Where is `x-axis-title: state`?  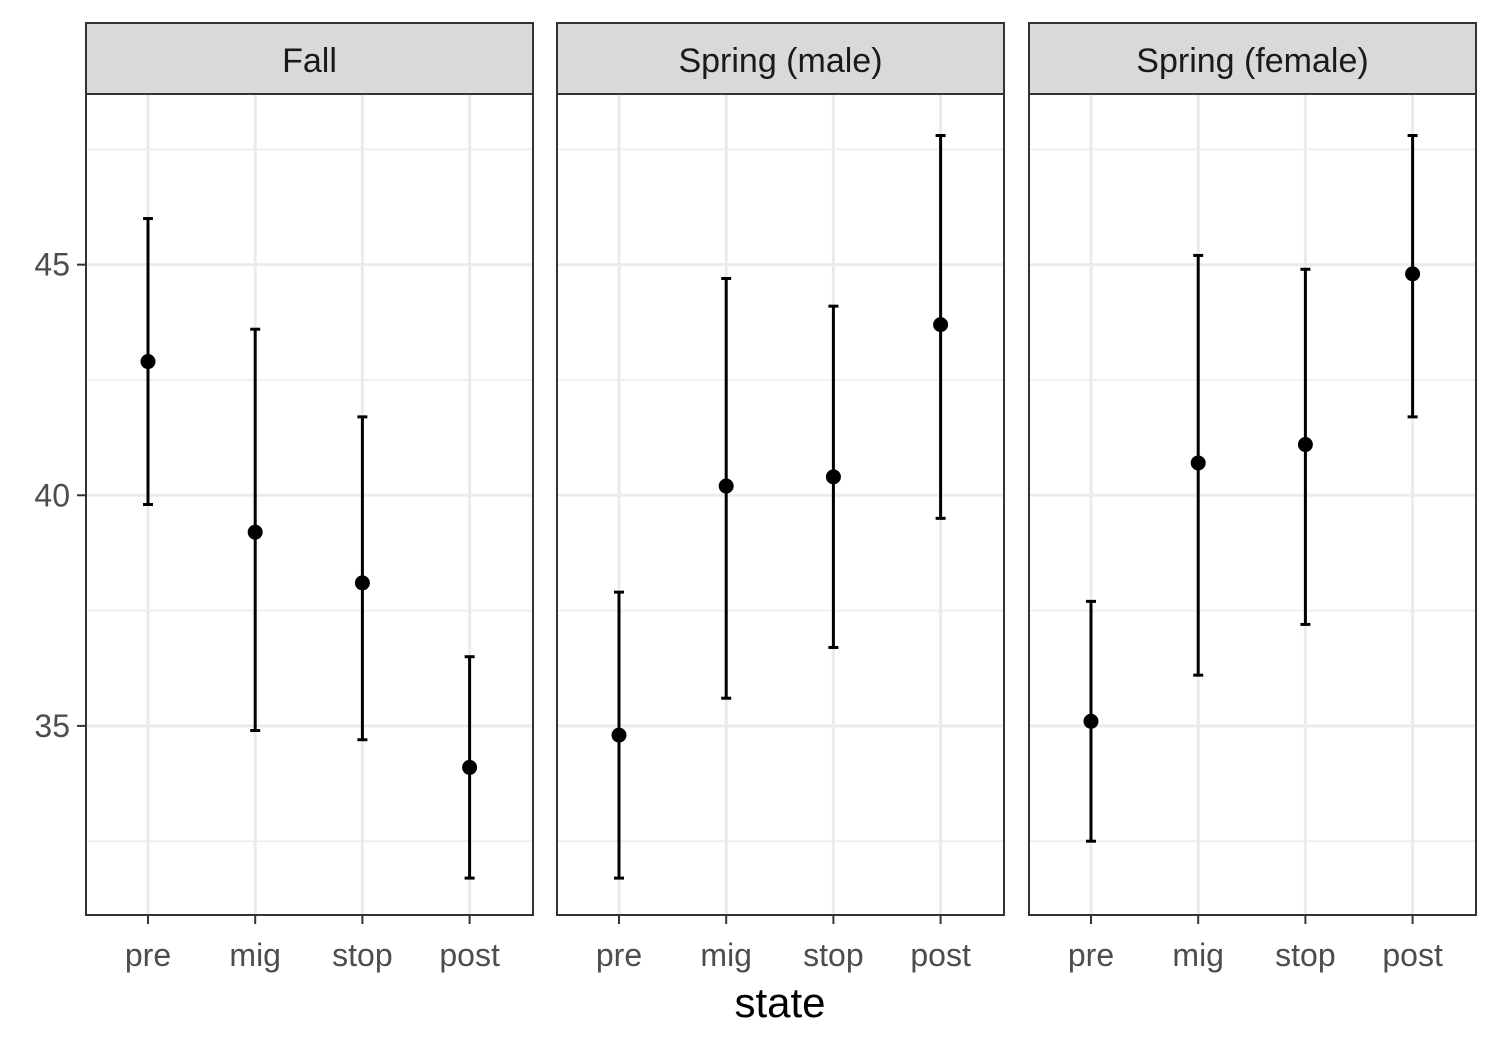
x-axis-title: state is located at coordinates (779, 1002).